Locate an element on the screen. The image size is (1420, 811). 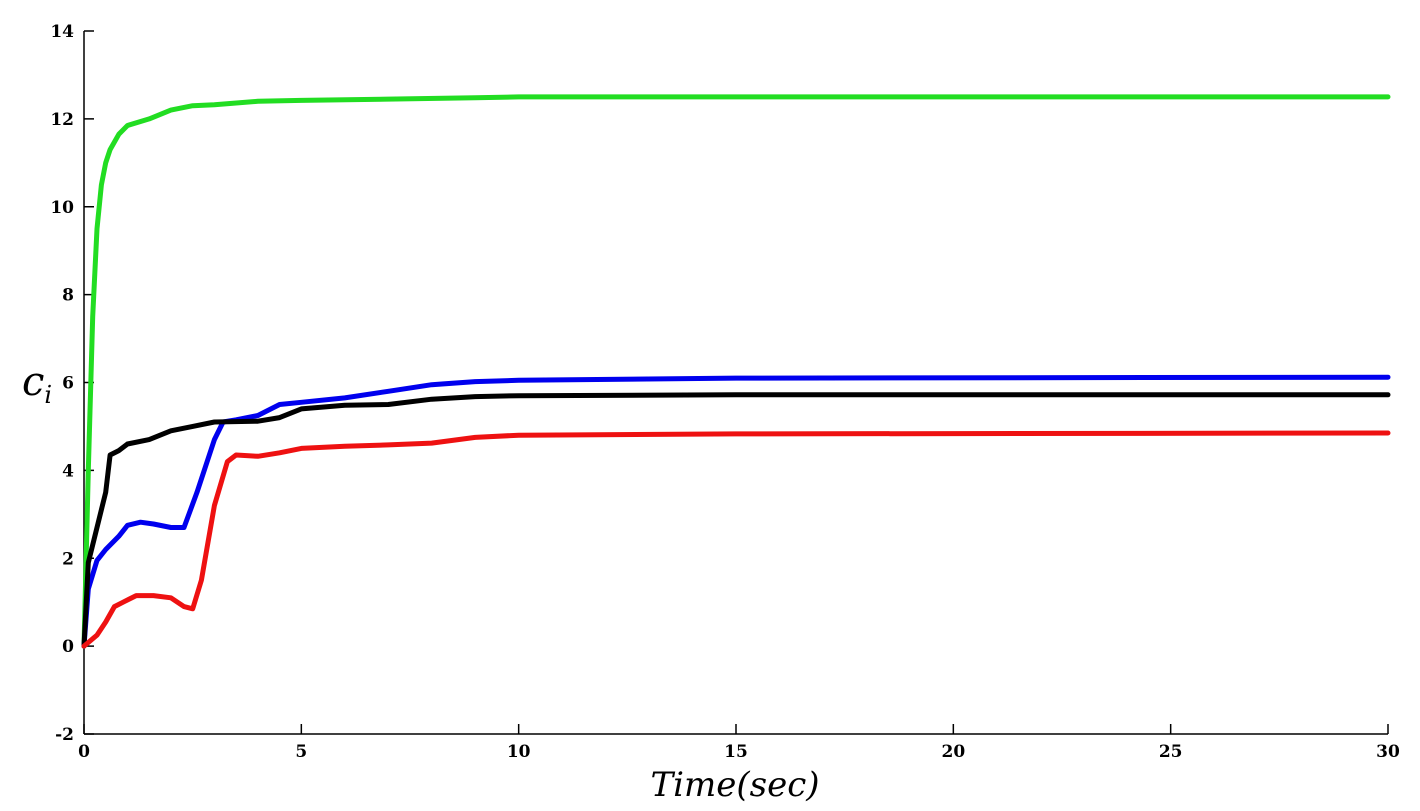
y-tick-label: 0 is located at coordinates (68, 647).